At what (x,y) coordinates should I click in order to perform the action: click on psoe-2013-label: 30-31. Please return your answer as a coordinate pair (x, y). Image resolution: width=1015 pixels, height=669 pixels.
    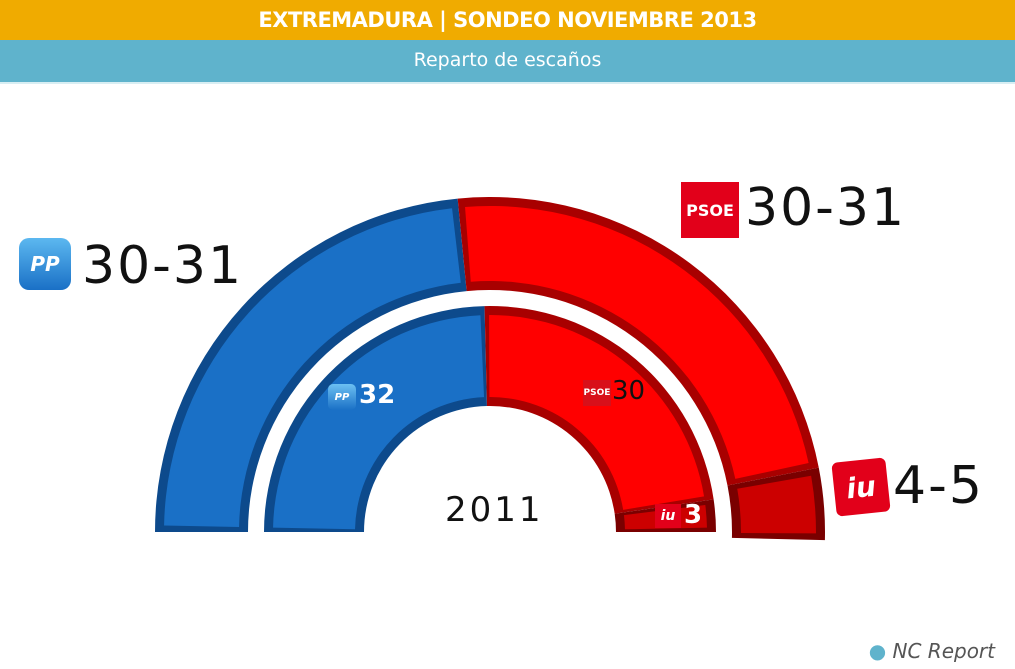
    Looking at the image, I should click on (826, 208).